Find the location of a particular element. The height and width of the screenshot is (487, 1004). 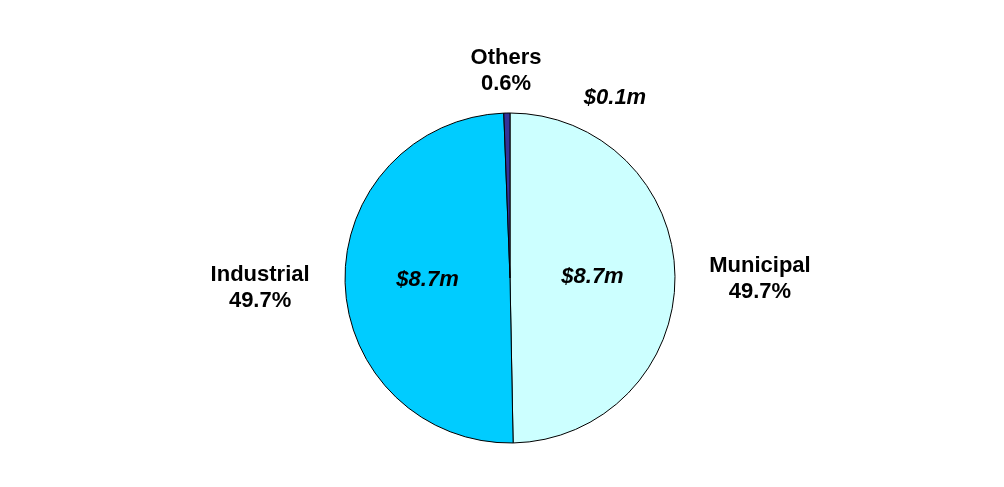

data-label: 0.6% is located at coordinates (506, 83).